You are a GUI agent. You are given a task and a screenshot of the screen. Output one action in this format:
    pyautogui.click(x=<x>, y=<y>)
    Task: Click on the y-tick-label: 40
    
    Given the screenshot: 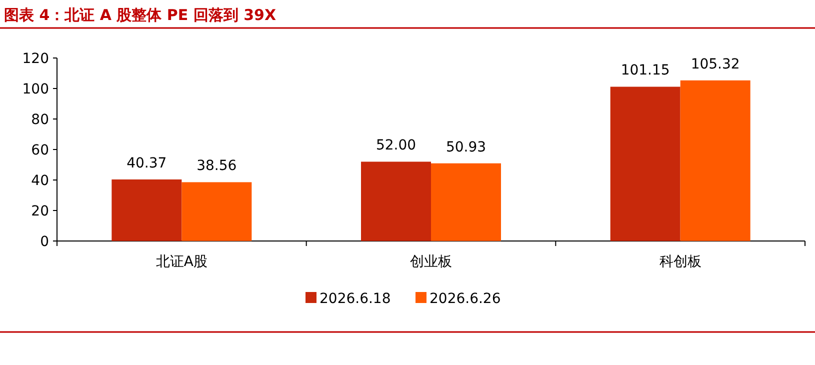 What is the action you would take?
    pyautogui.click(x=40, y=181)
    